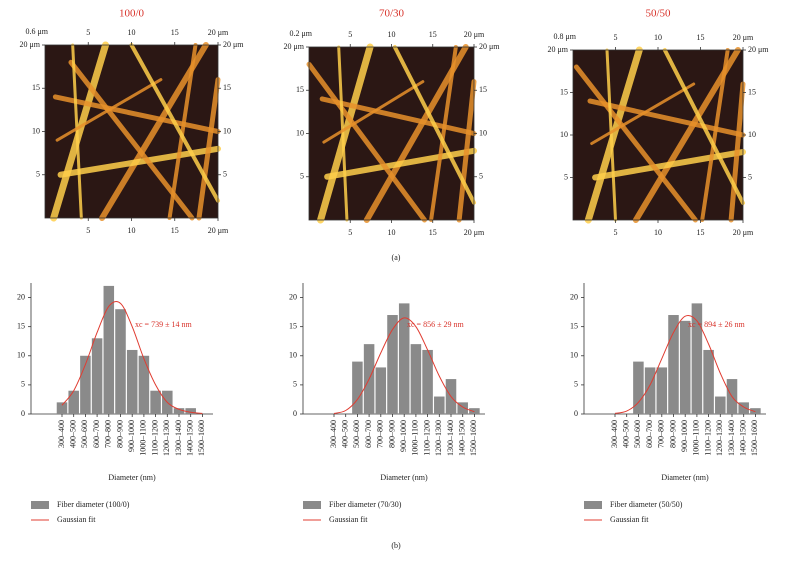  I want to click on y-tick-label: 20, so click(574, 296).